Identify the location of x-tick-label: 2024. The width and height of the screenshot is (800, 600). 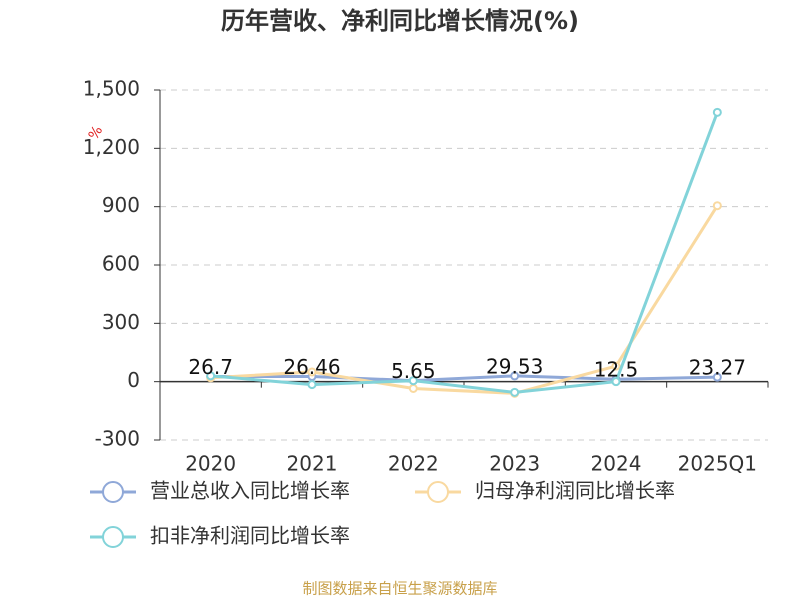
(616, 464).